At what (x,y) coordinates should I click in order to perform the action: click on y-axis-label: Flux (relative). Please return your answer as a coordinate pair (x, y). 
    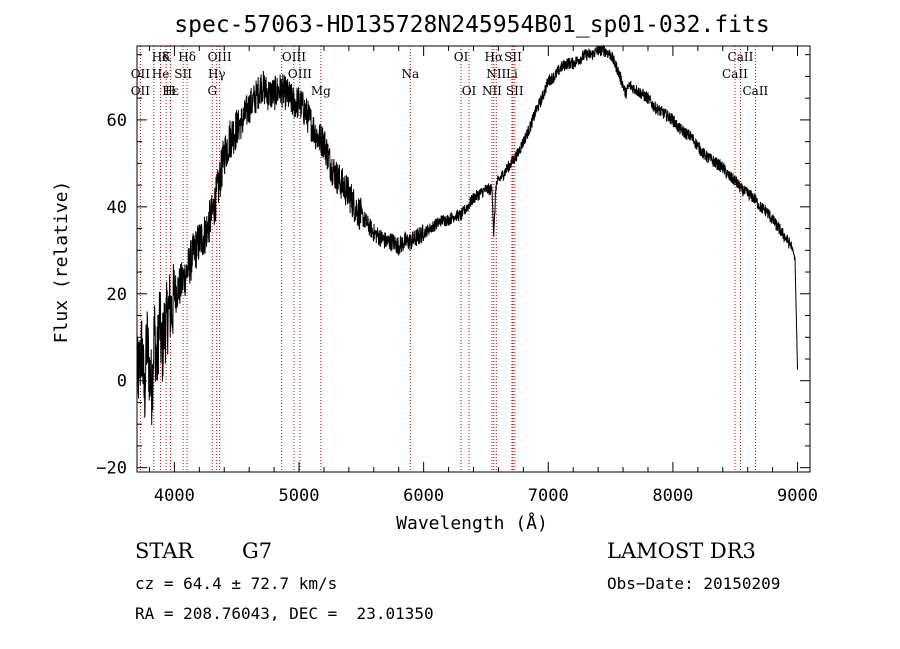
    Looking at the image, I should click on (61, 262).